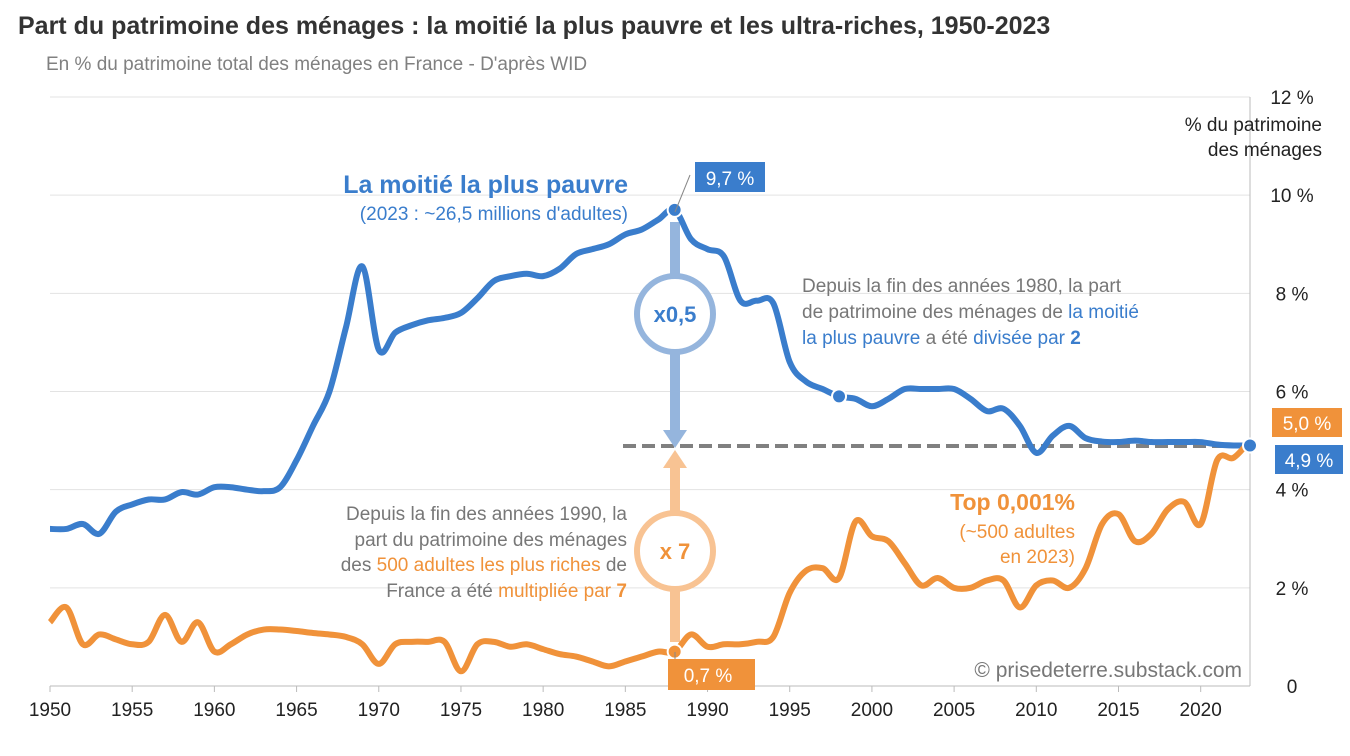 The height and width of the screenshot is (756, 1350). I want to click on x-tick-label: 1950, so click(50, 710).